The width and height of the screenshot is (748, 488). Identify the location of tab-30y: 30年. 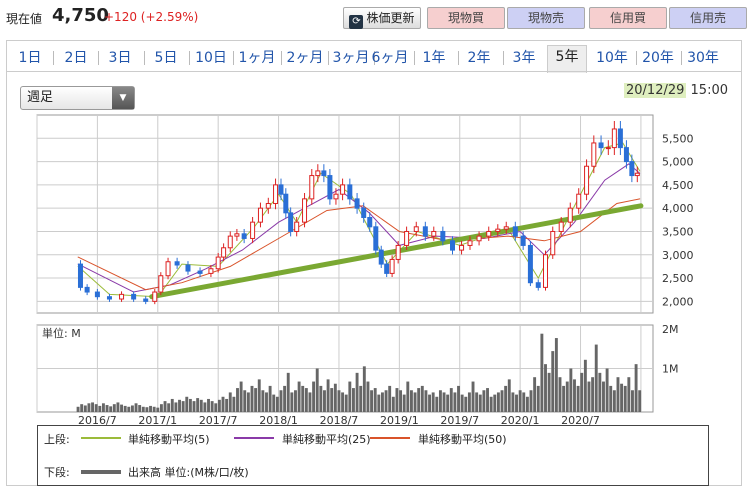
(703, 58).